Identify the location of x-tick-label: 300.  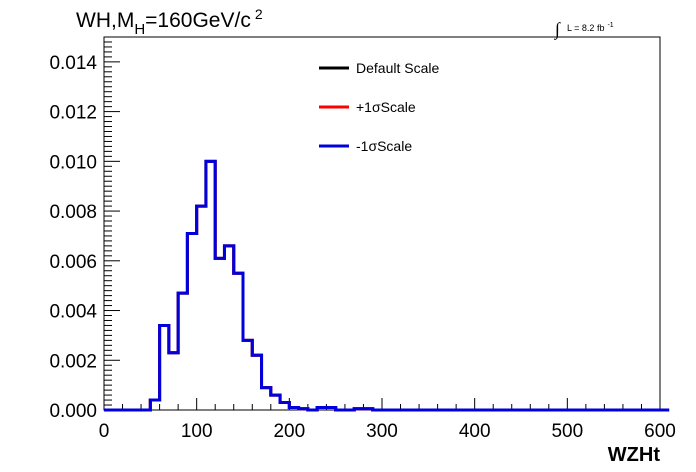
(382, 431).